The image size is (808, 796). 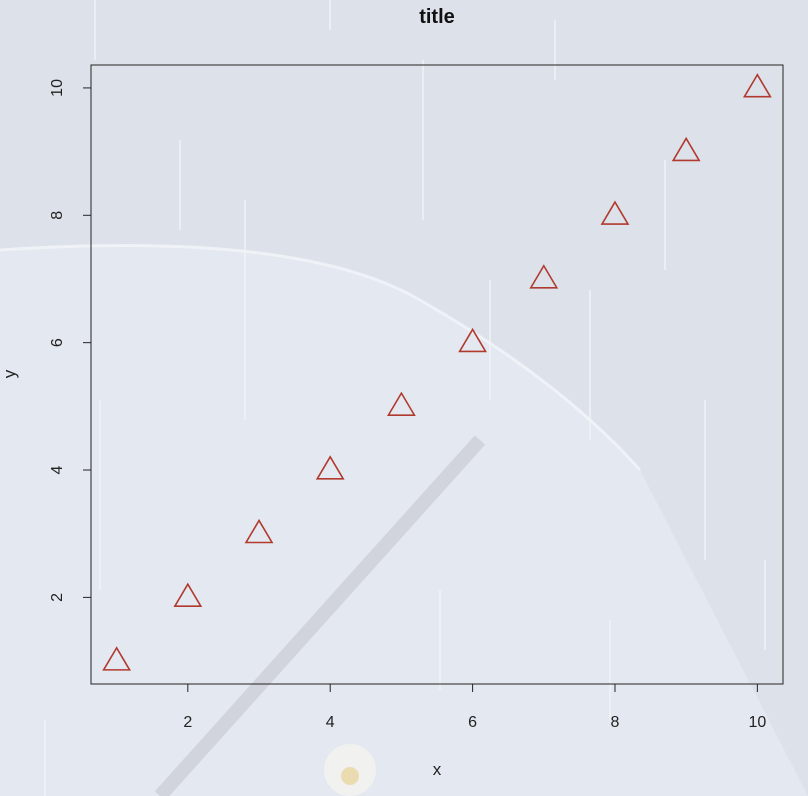 What do you see at coordinates (615, 722) in the screenshot?
I see `x-tick-label: 8` at bounding box center [615, 722].